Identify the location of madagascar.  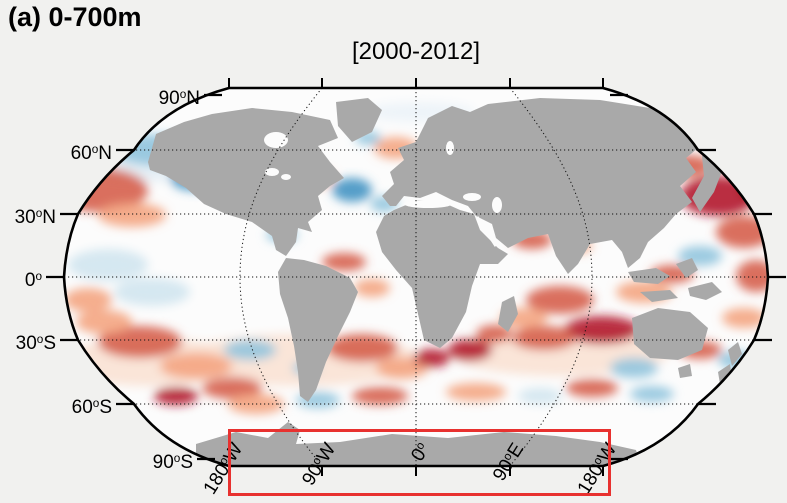
(508, 314).